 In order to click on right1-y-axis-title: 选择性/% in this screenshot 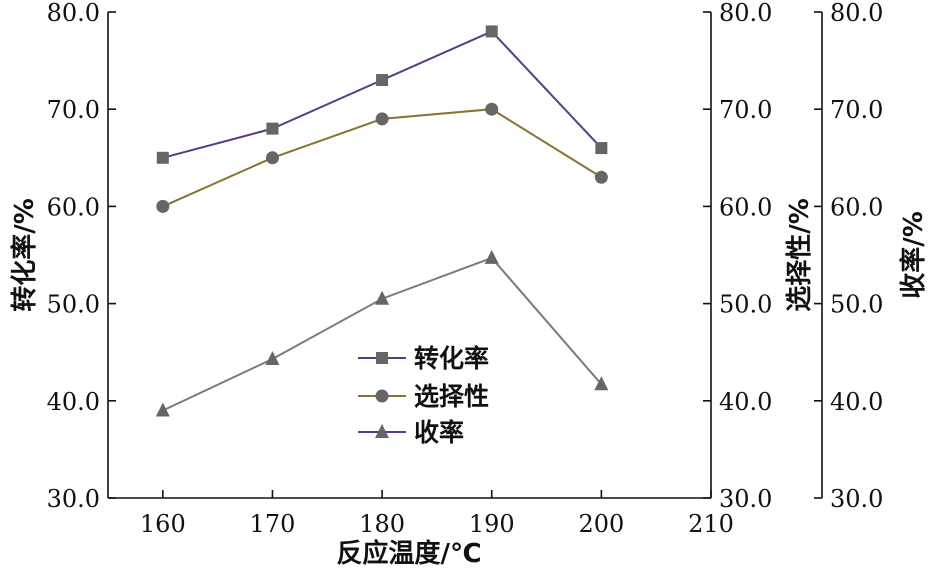, I will do `click(800, 255)`.